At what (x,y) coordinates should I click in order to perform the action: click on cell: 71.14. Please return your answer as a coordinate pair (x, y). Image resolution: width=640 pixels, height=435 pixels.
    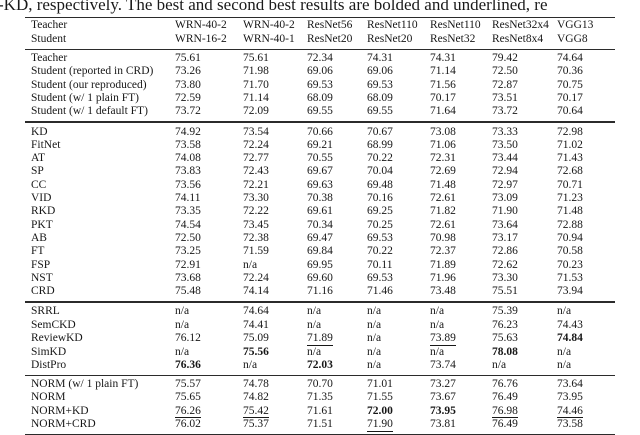
    Looking at the image, I should click on (275, 98).